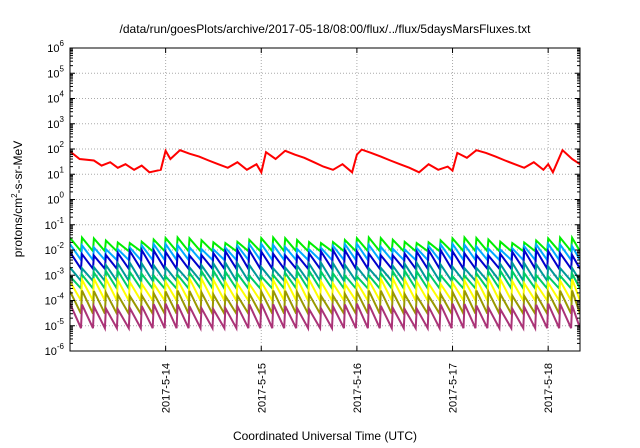 The image size is (640, 448). What do you see at coordinates (55, 325) in the screenshot?
I see `y-tick-label: 10⁻⁵` at bounding box center [55, 325].